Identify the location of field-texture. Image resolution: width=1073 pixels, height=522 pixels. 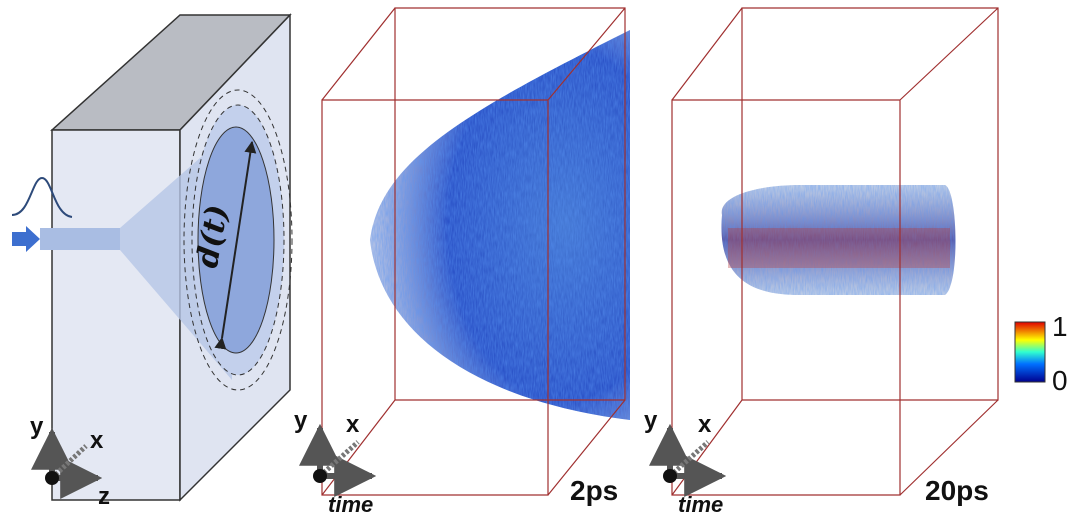
(838, 240).